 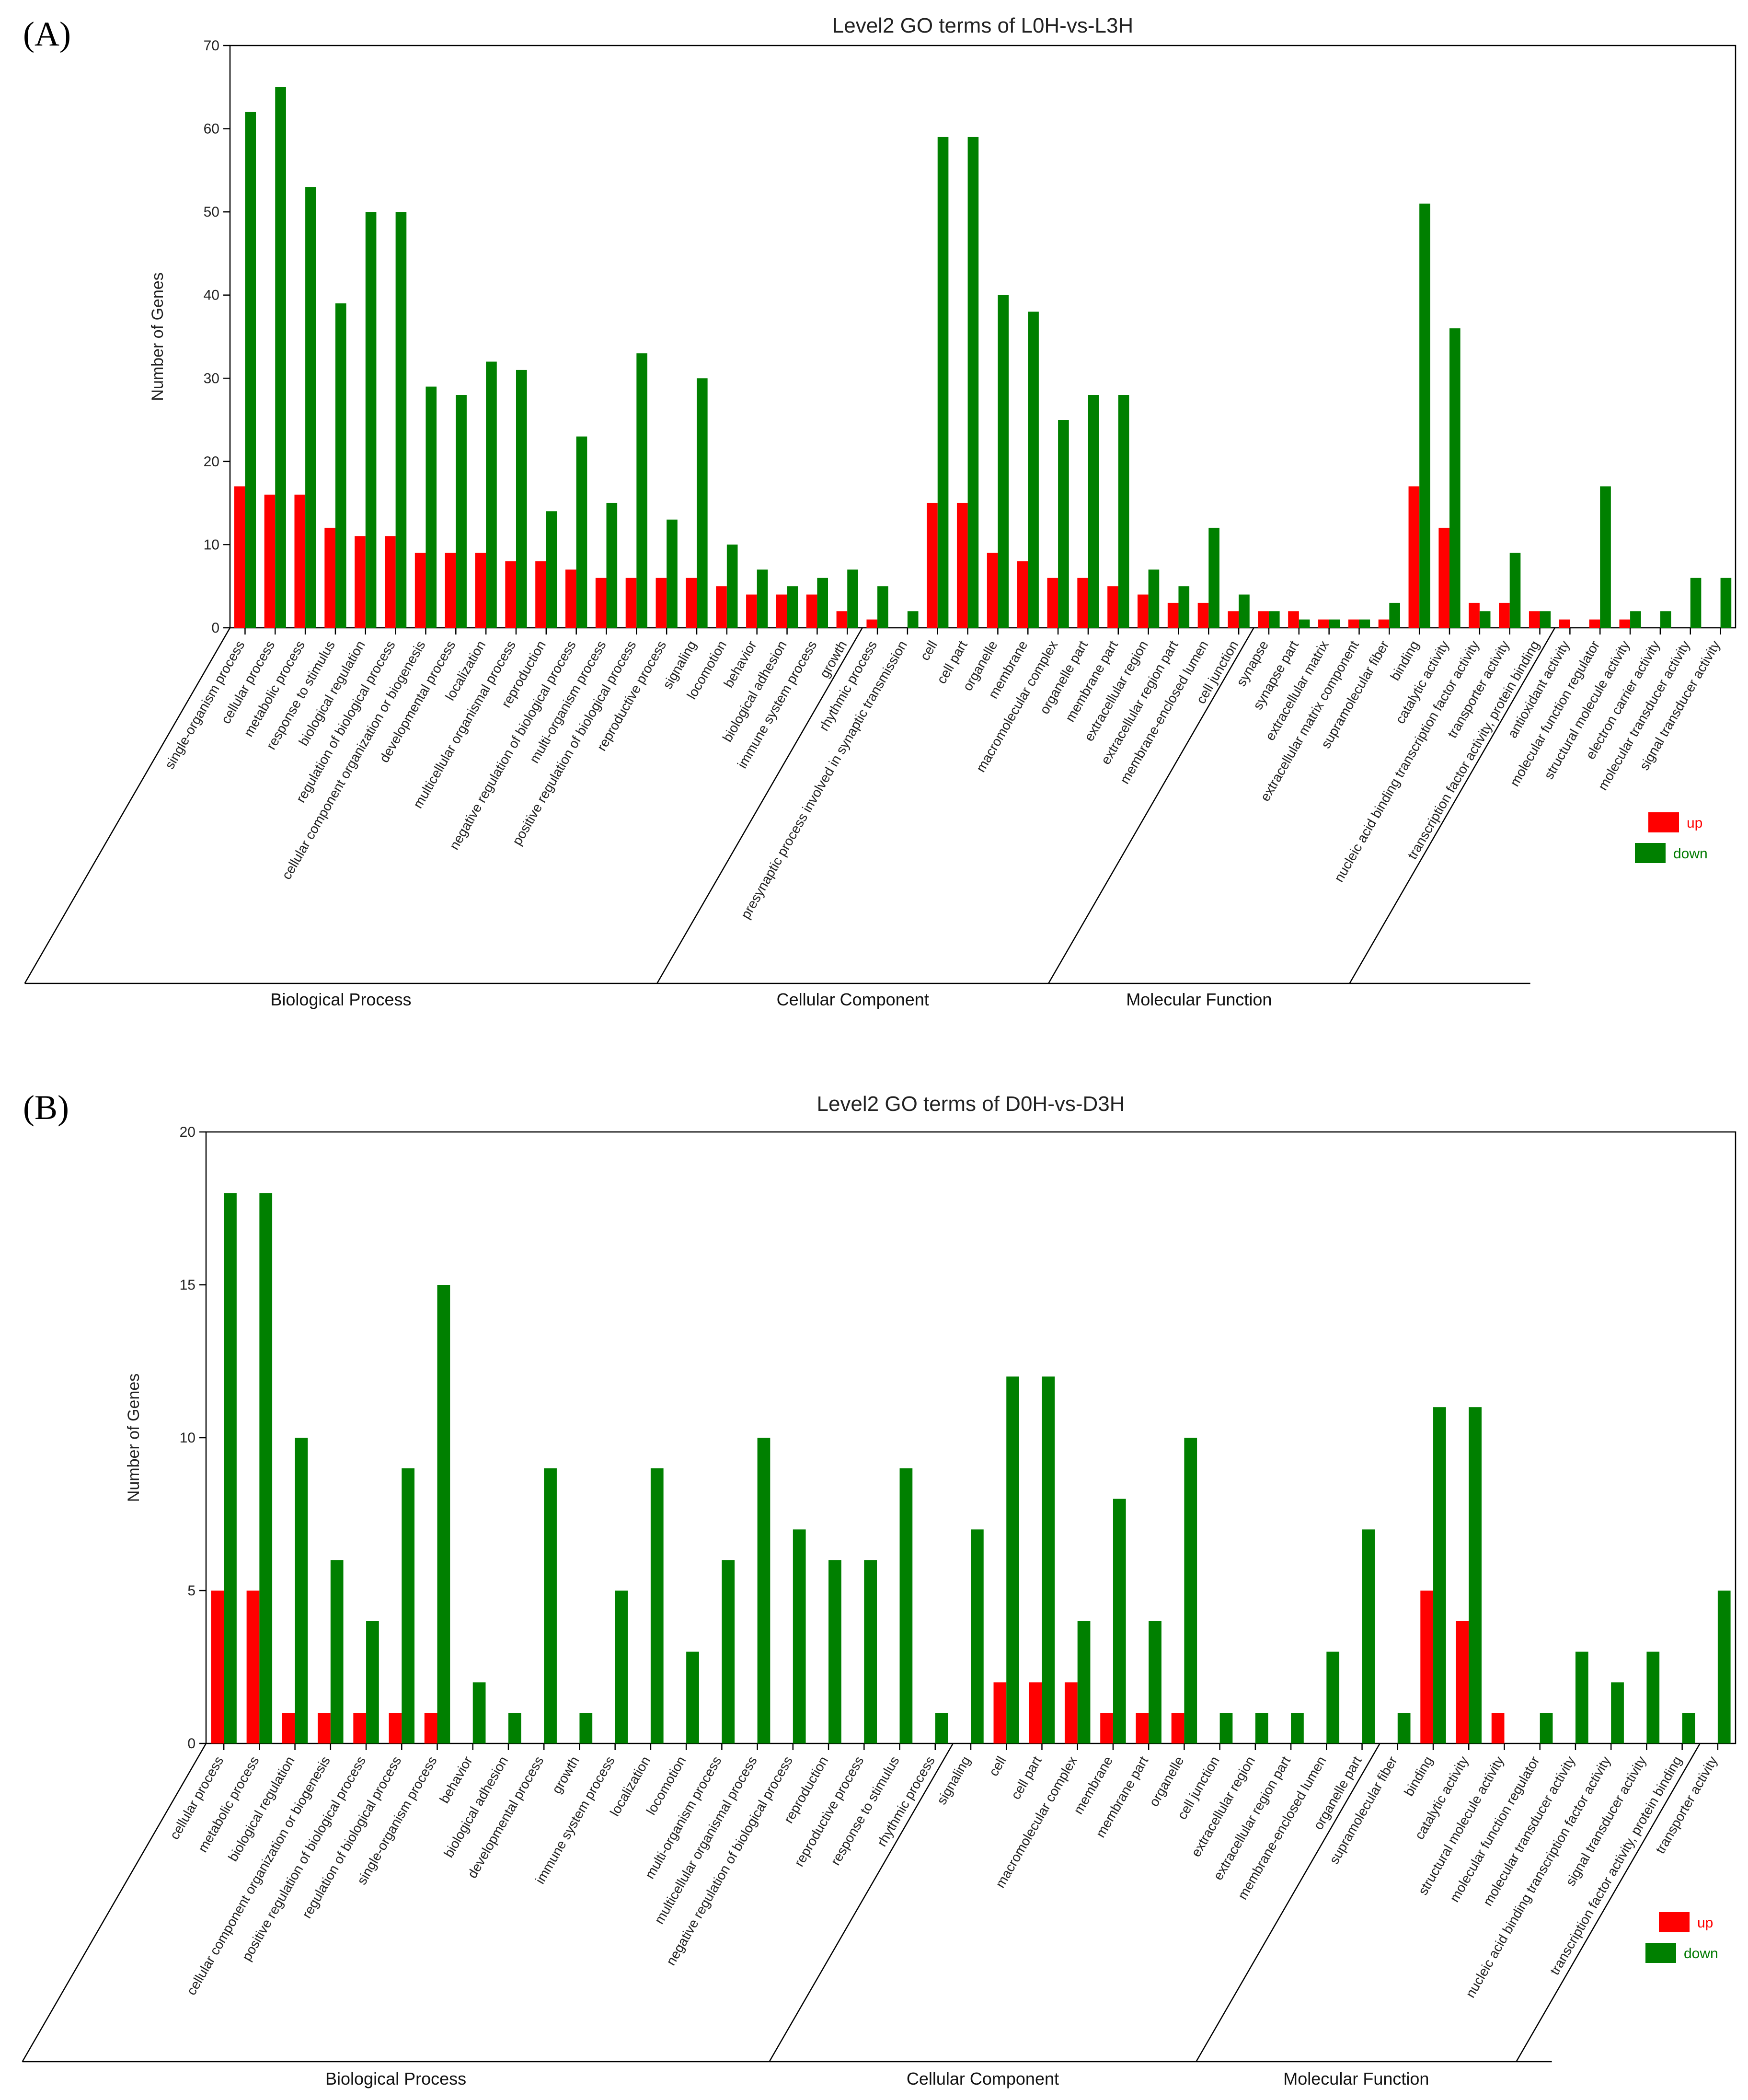 I want to click on y-tick-label: 15, so click(x=188, y=1285).